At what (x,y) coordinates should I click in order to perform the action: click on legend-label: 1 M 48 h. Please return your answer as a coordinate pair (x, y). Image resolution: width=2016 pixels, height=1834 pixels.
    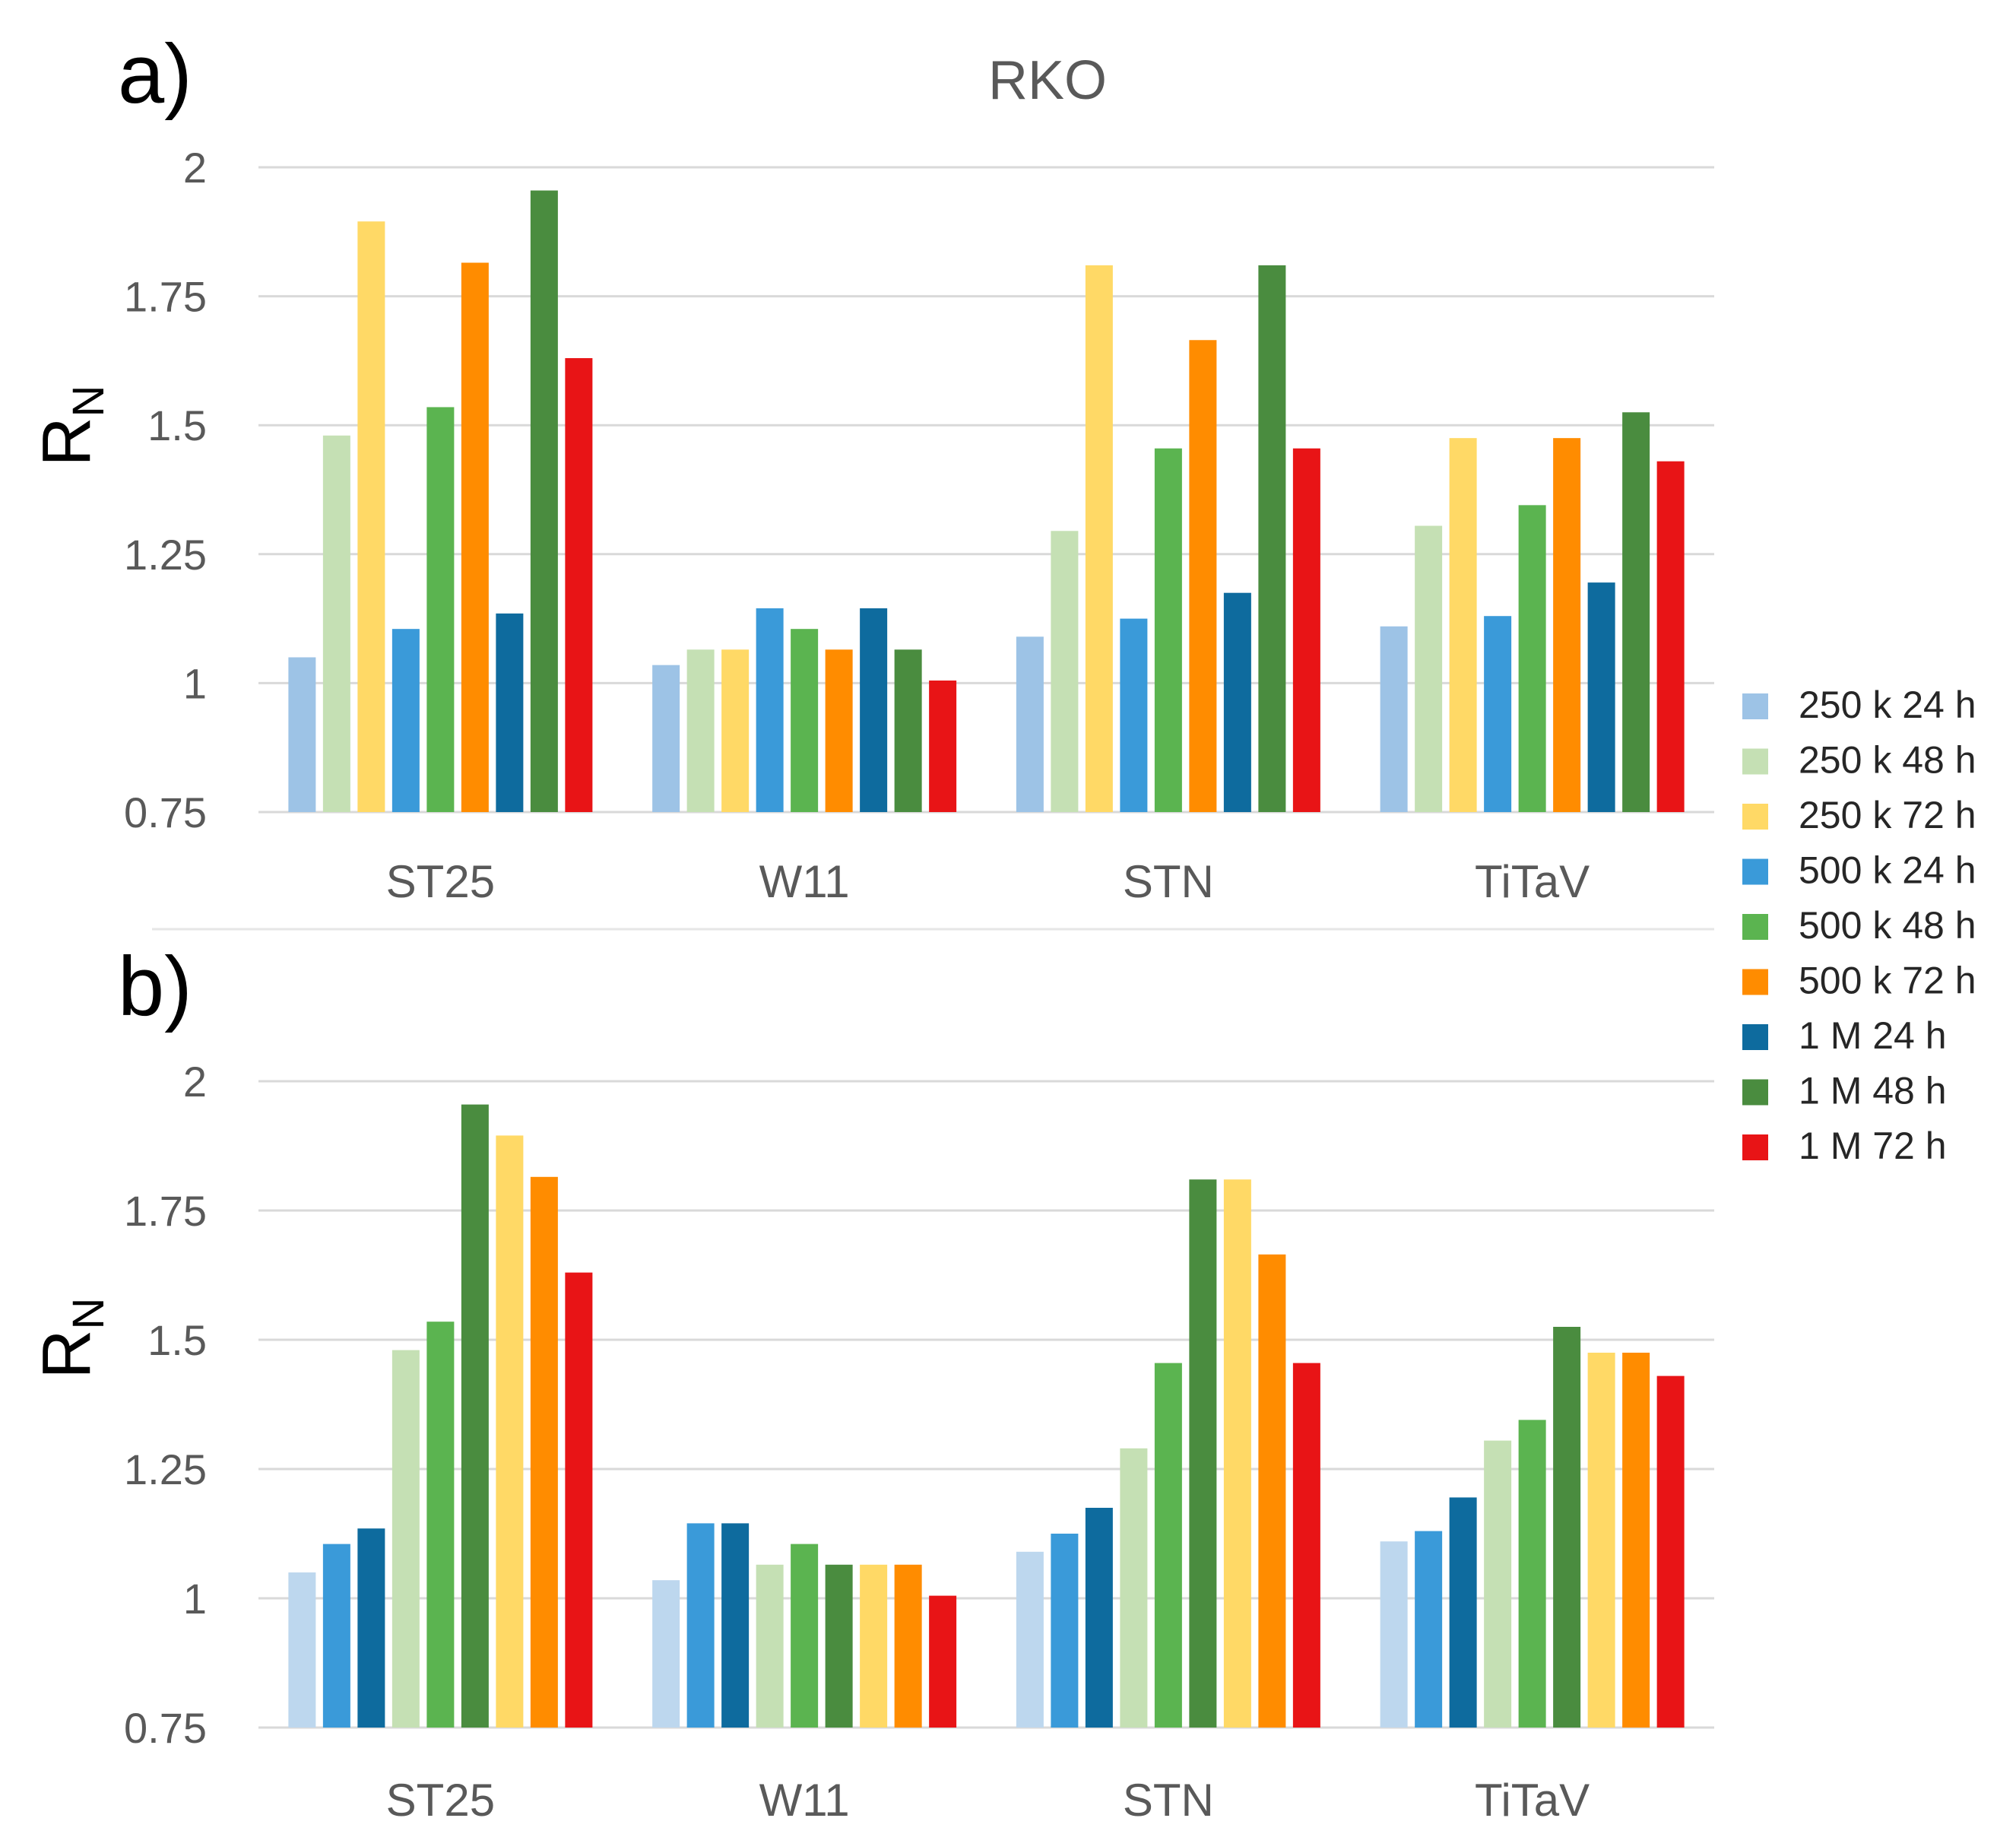
    Looking at the image, I should click on (1873, 1091).